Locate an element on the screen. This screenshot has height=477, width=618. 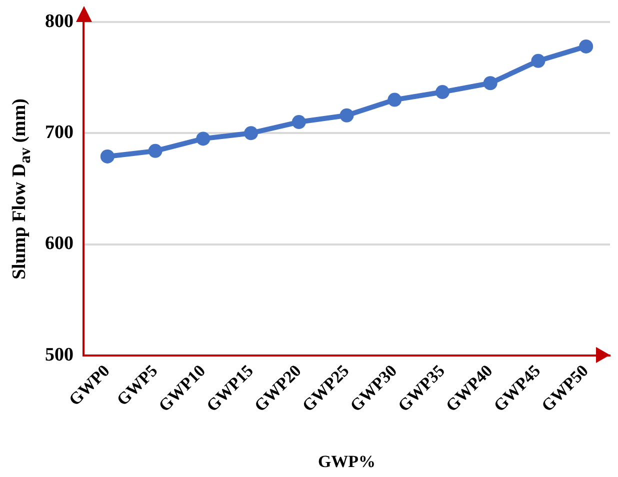
y-tick-label: 600 is located at coordinates (59, 243).